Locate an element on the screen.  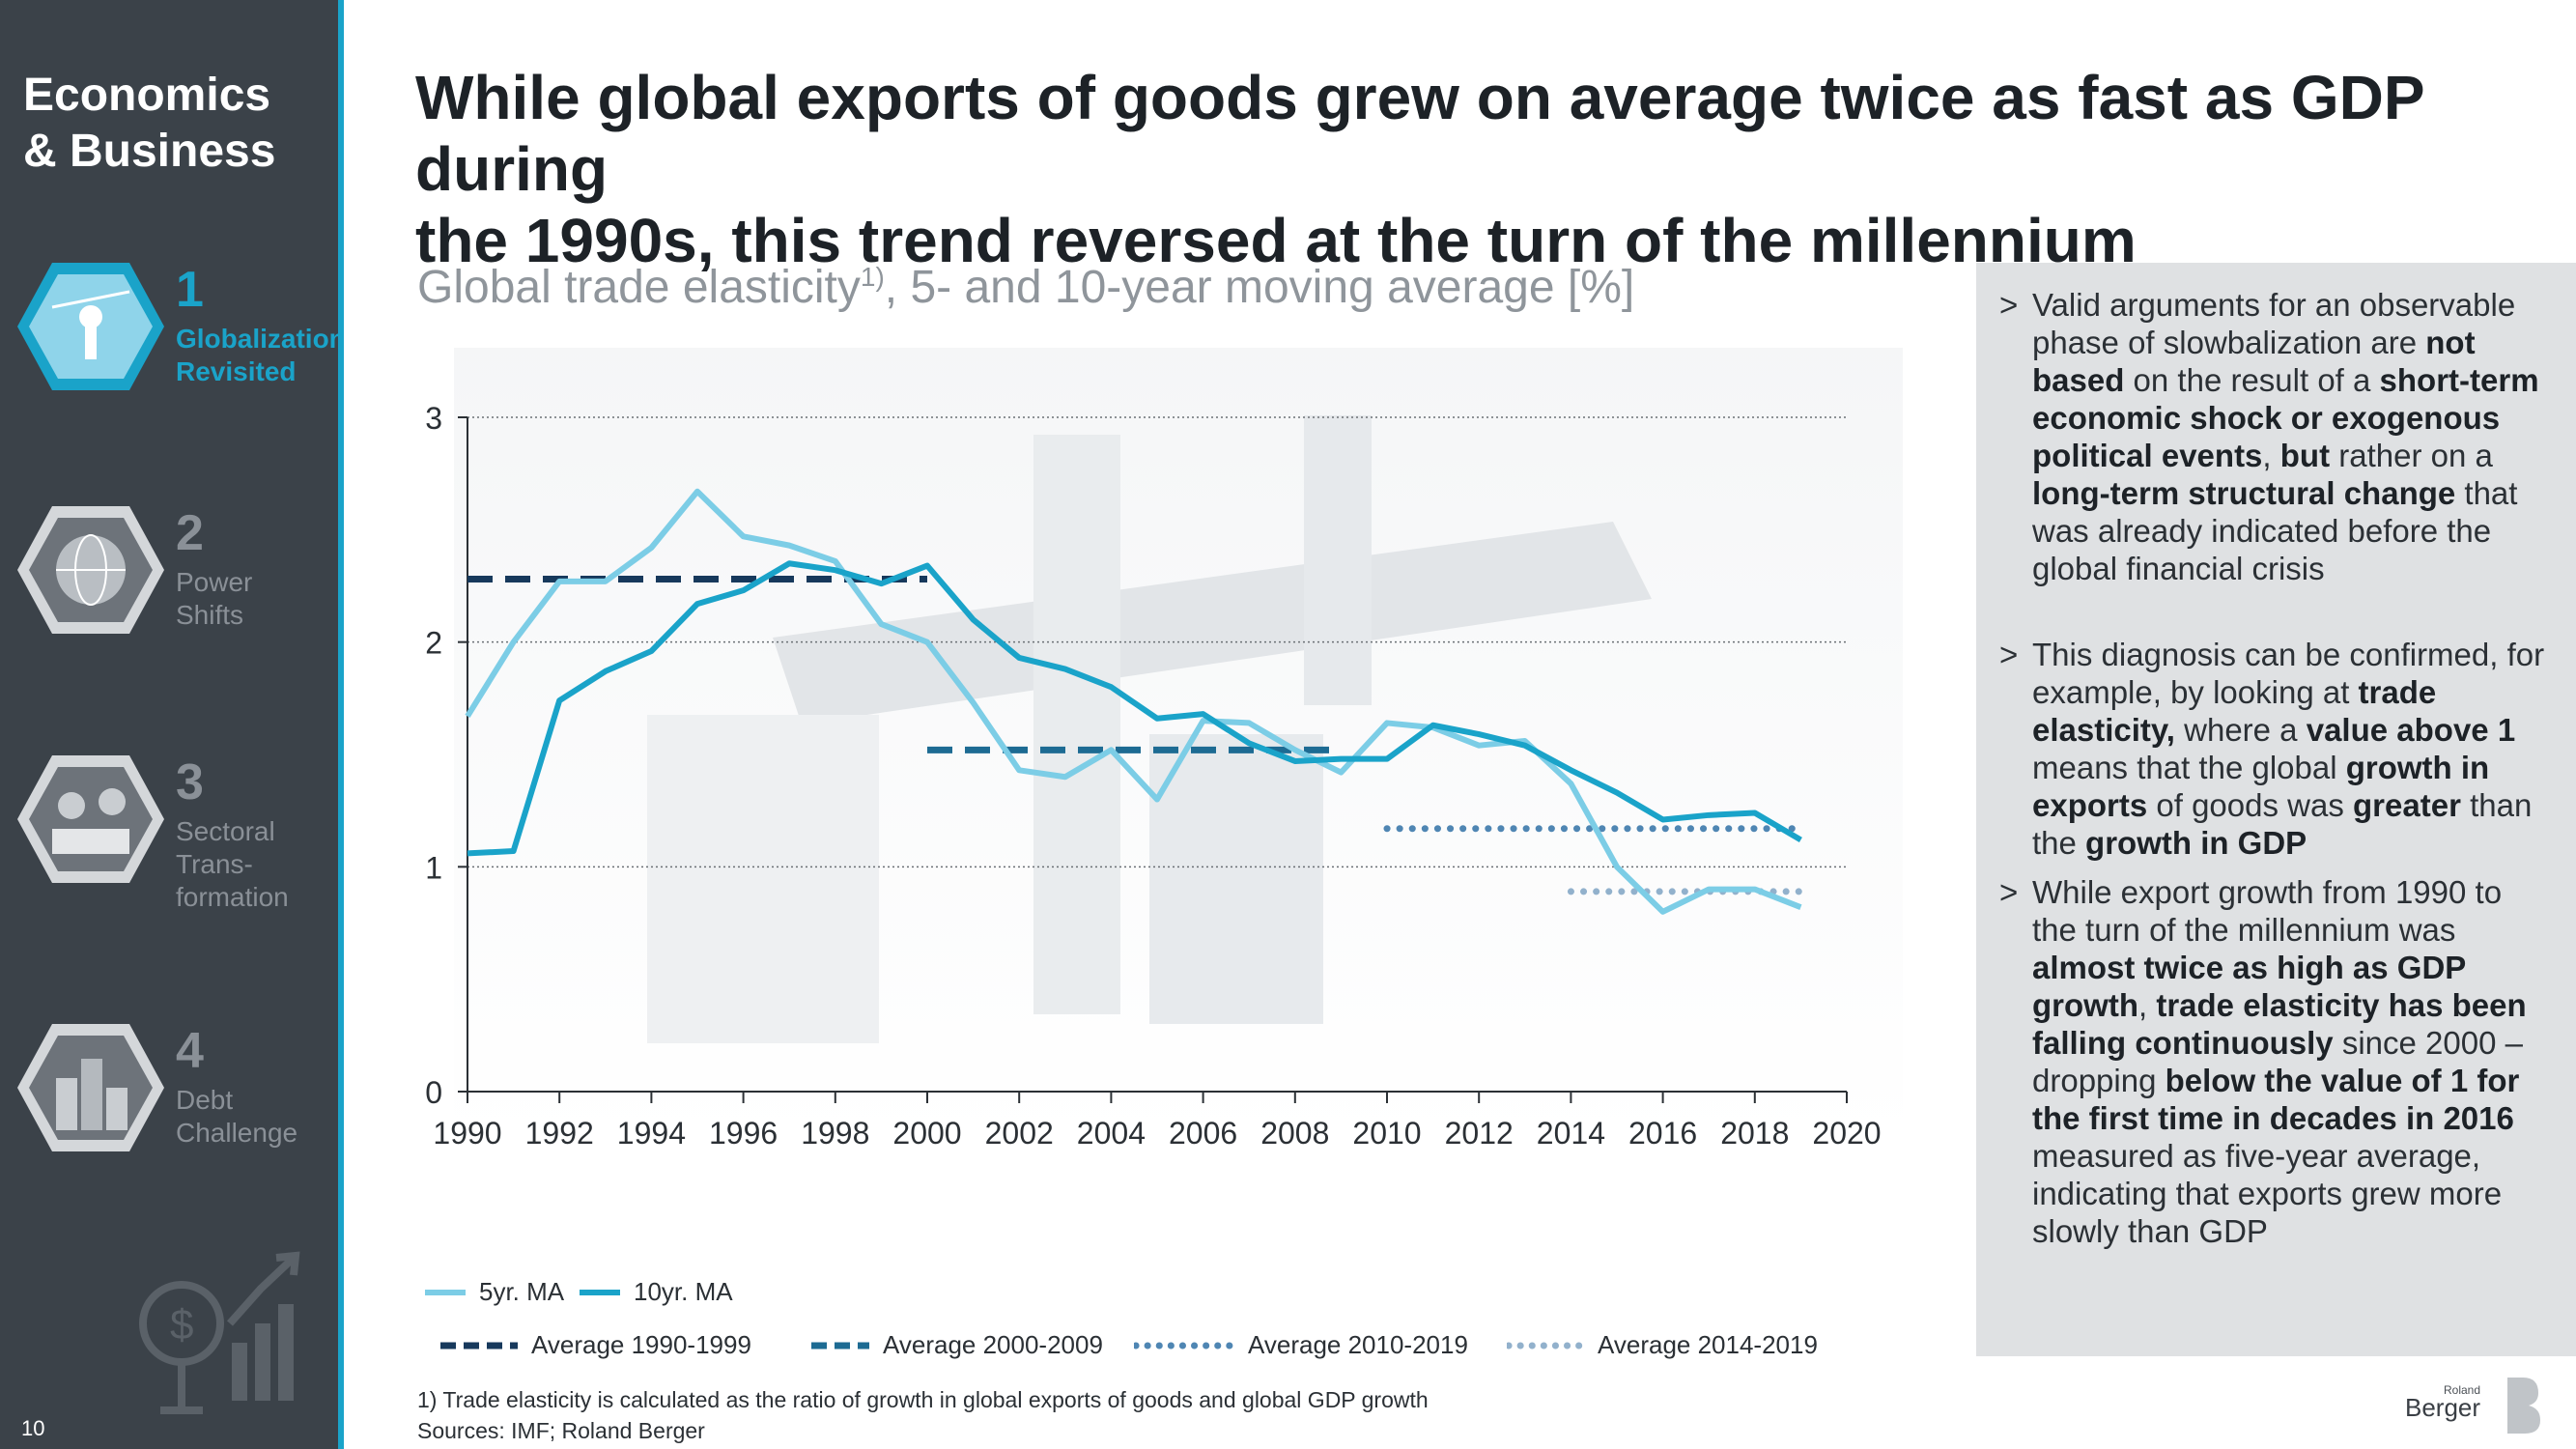
nav-label: Globalization Revisited is located at coordinates (261, 355).